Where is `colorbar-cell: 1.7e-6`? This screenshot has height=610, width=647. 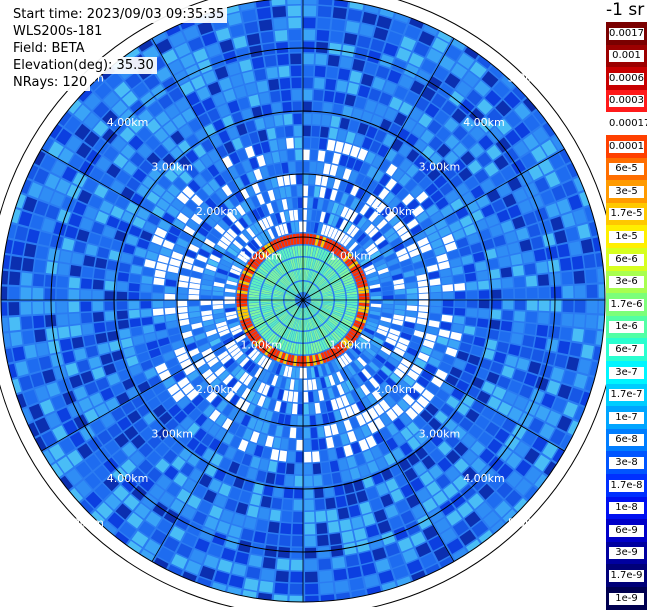
colorbar-cell: 1.7e-6 is located at coordinates (626, 305).